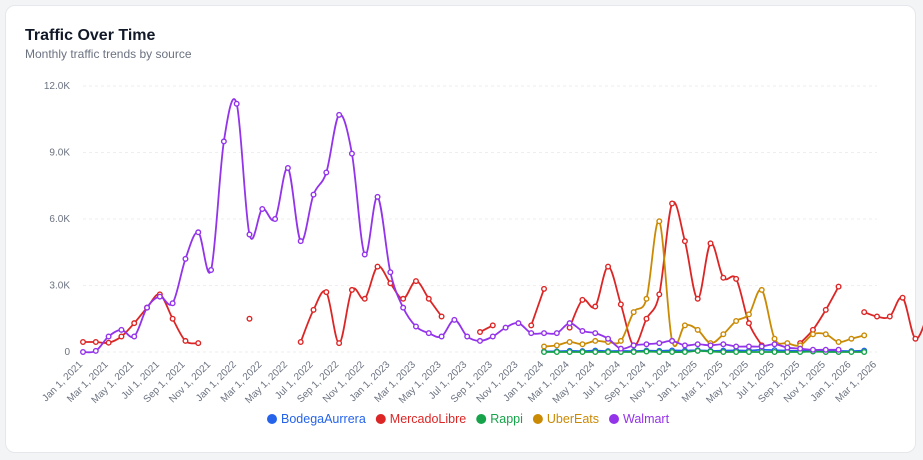  What do you see at coordinates (537, 419) in the screenshot?
I see `legend-marker-ubereats` at bounding box center [537, 419].